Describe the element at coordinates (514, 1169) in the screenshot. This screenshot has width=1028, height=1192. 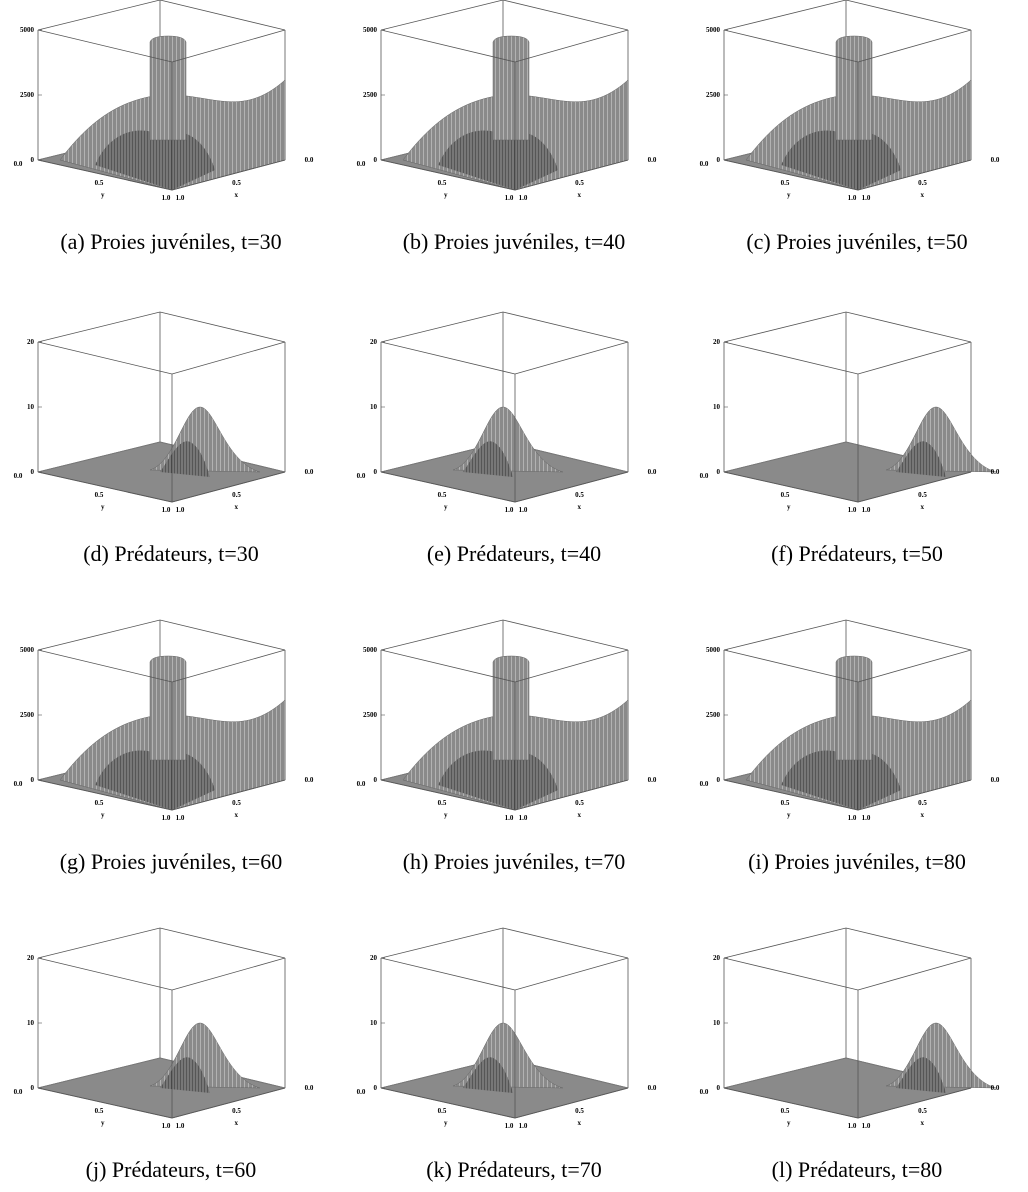
I see `caption: (k) Prédateurs, t=70` at that location.